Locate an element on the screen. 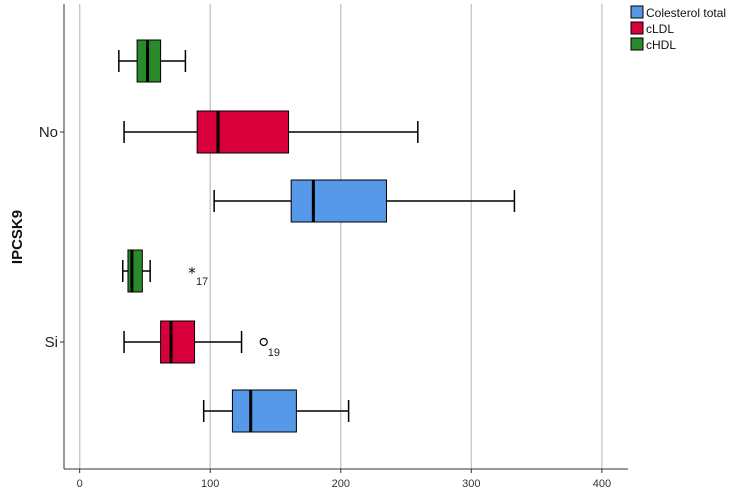  legend-label: cLDL is located at coordinates (660, 29).